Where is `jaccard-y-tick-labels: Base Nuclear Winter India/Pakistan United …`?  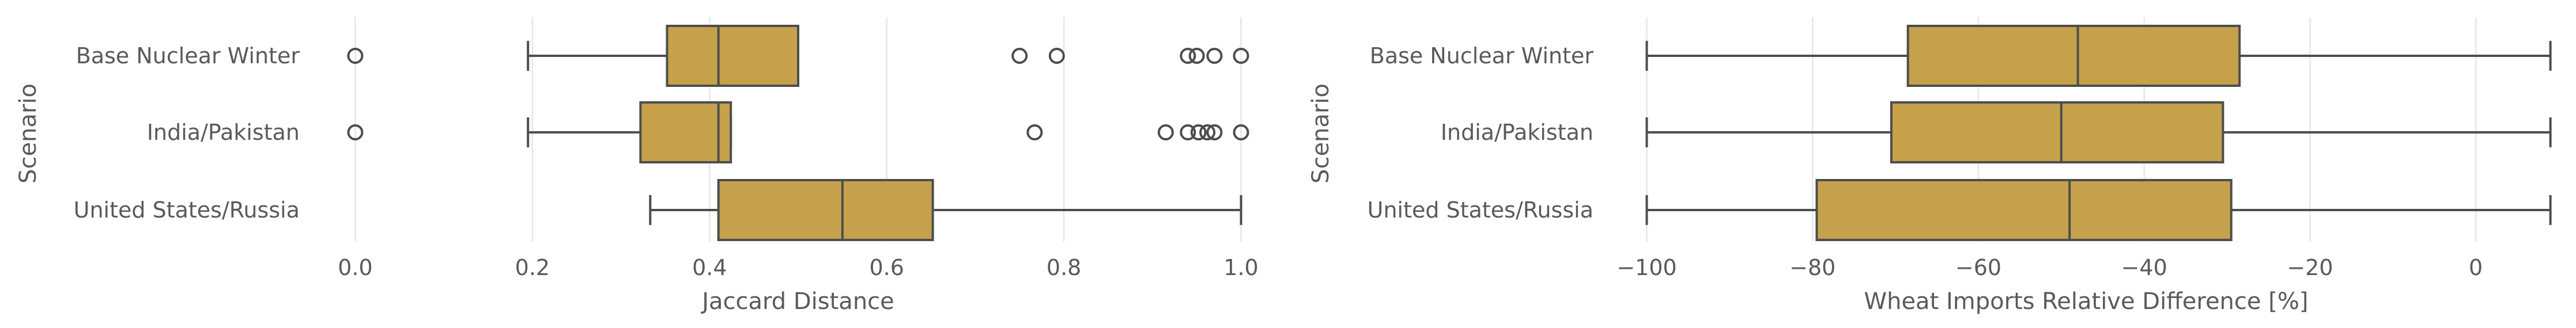 jaccard-y-tick-labels: Base Nuclear Winter India/Pakistan United … is located at coordinates (187, 133).